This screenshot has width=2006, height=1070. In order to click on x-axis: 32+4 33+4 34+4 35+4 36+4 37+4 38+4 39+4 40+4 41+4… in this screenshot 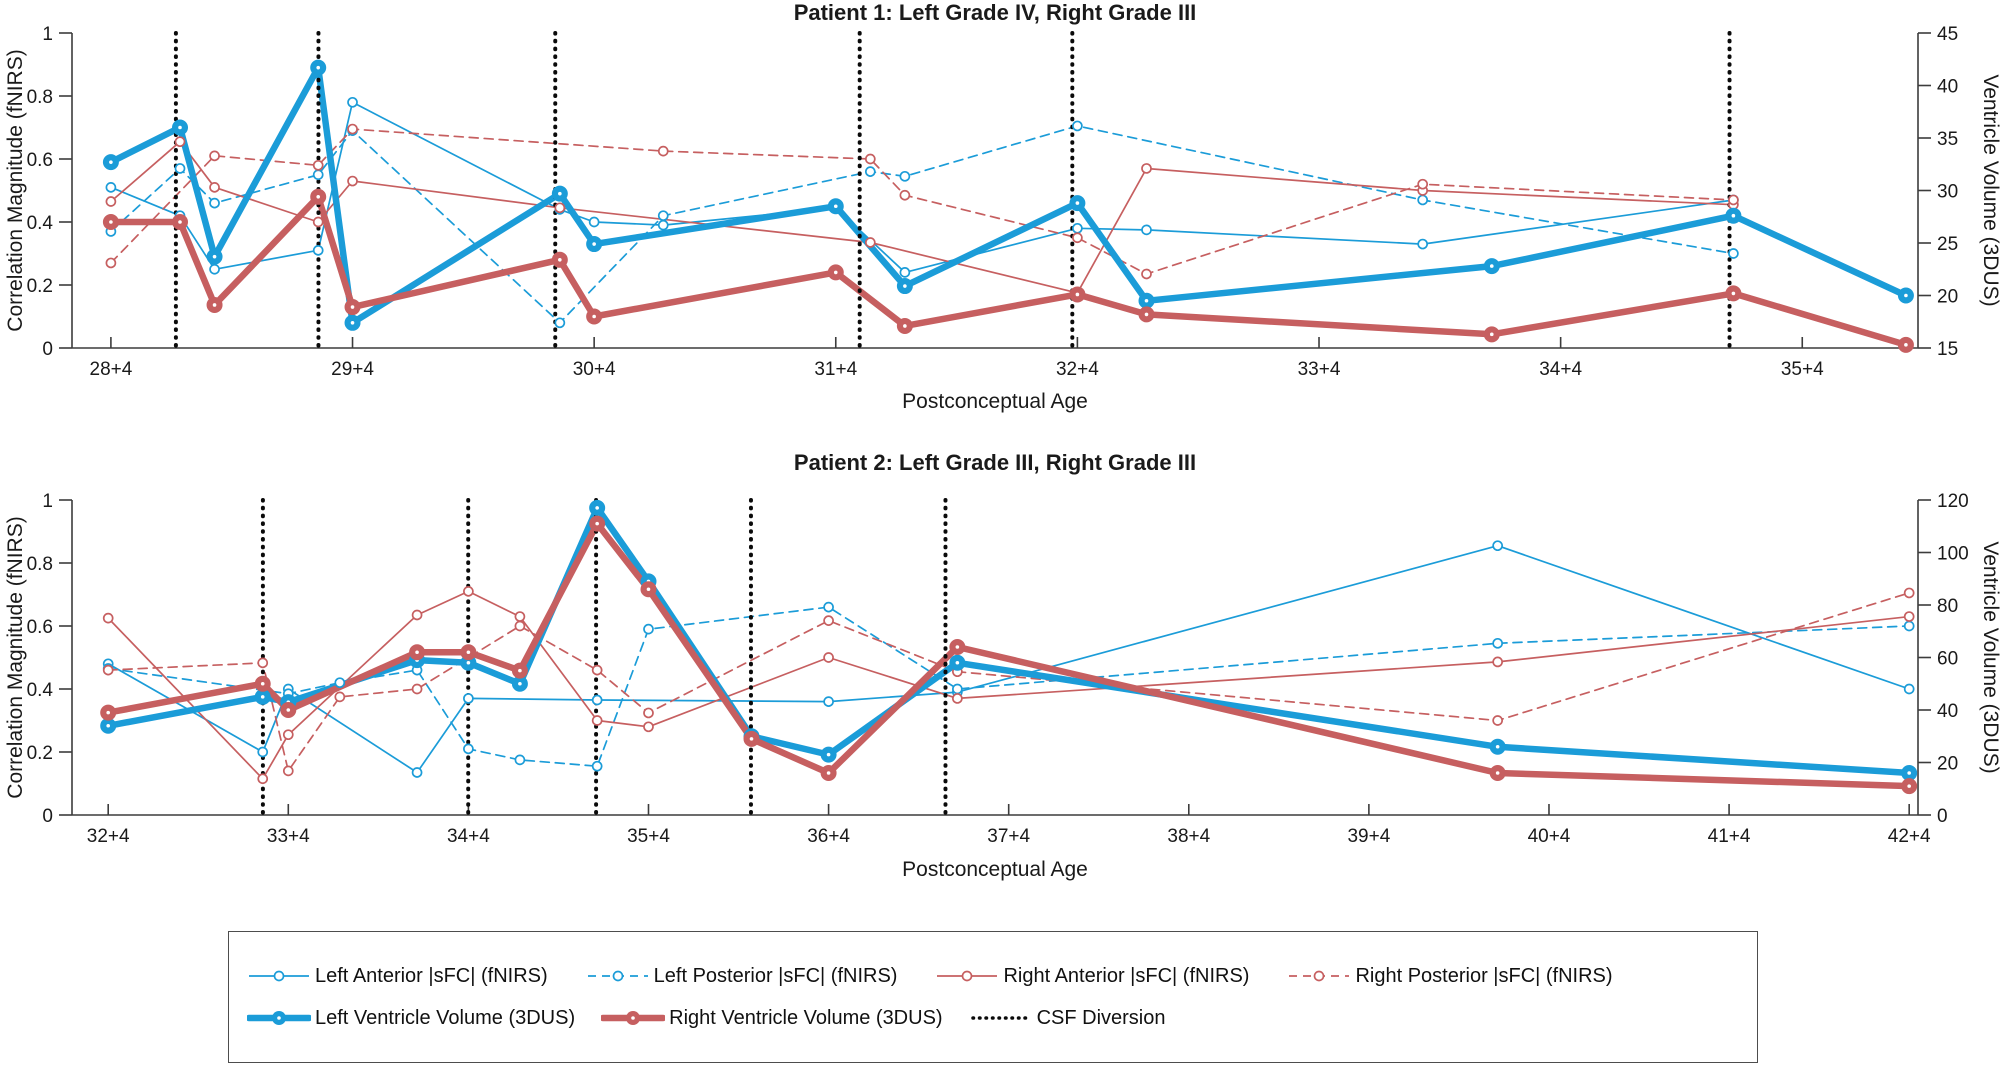, I will do `click(1009, 825)`.